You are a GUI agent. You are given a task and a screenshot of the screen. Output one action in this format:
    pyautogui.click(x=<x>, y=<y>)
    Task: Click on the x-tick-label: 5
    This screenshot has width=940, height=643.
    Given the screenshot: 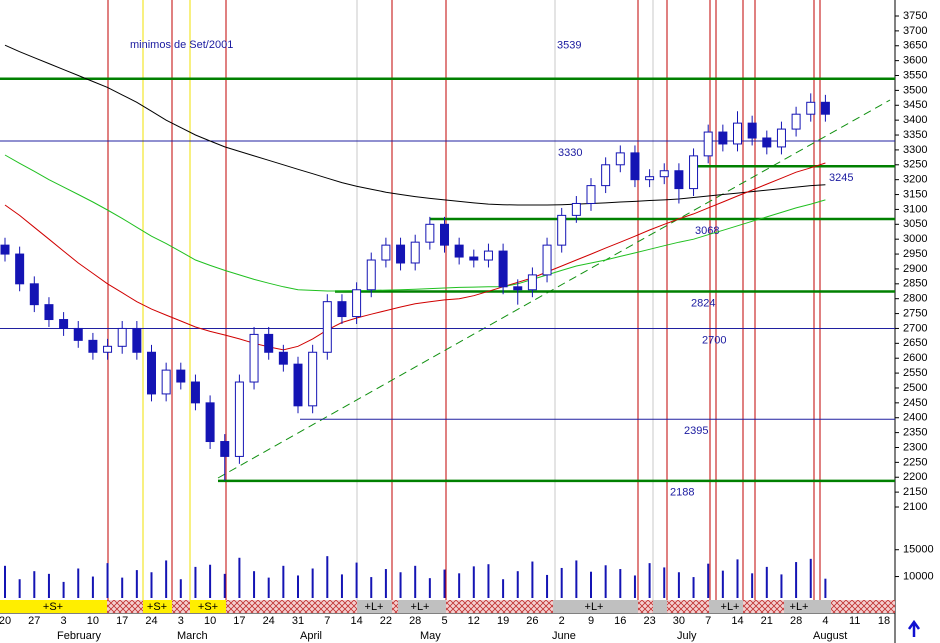 What is the action you would take?
    pyautogui.click(x=444, y=621)
    